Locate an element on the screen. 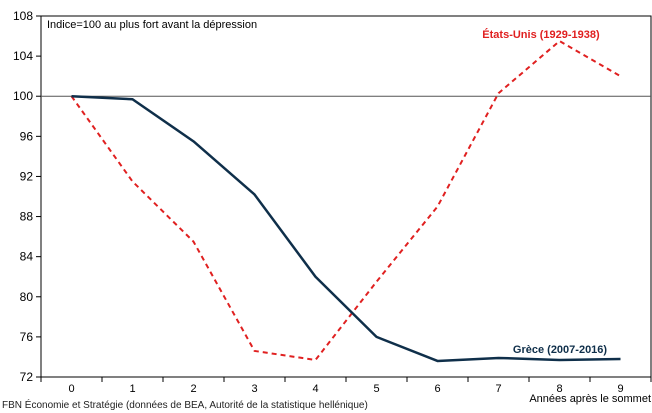 The height and width of the screenshot is (413, 652). x-axis-title: Années après le sommet is located at coordinates (590, 399).